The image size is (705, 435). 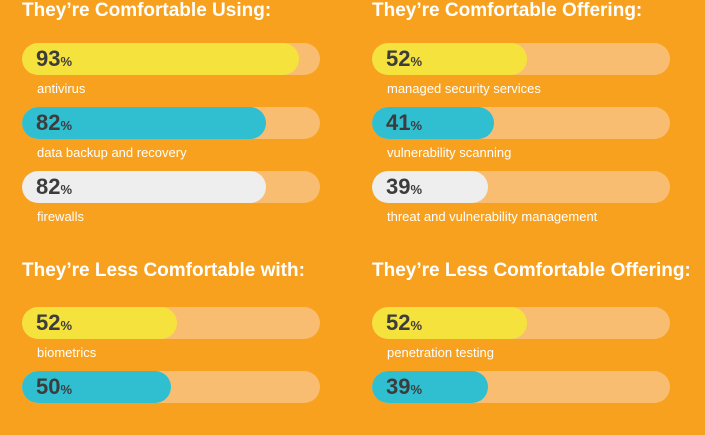 What do you see at coordinates (507, 10) in the screenshot?
I see `panel-title: They’re Comfortable Offering:` at bounding box center [507, 10].